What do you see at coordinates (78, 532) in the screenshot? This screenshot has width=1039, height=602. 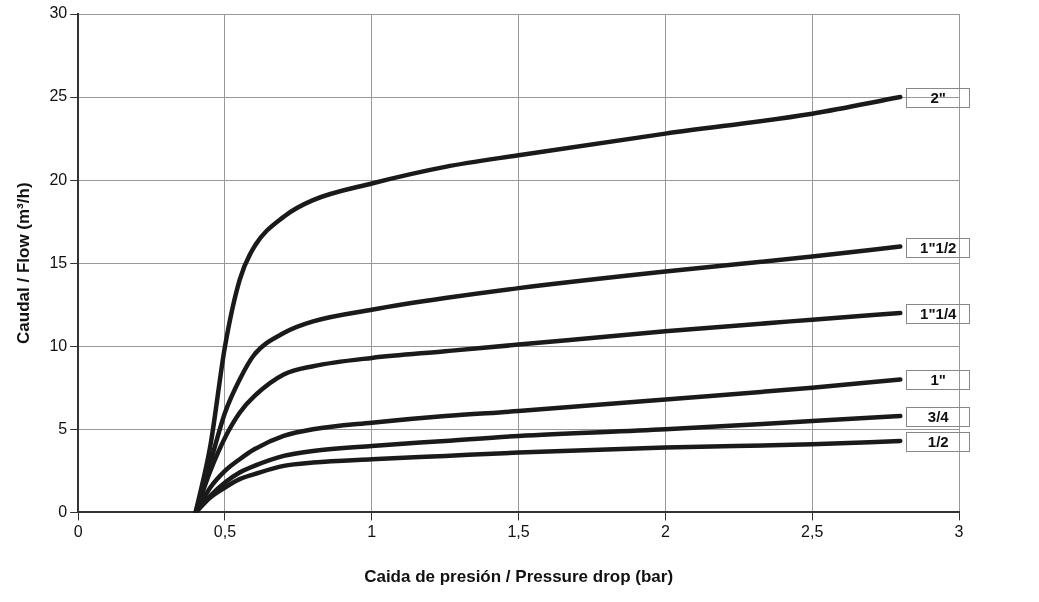 I see `x-tick-label: 0` at bounding box center [78, 532].